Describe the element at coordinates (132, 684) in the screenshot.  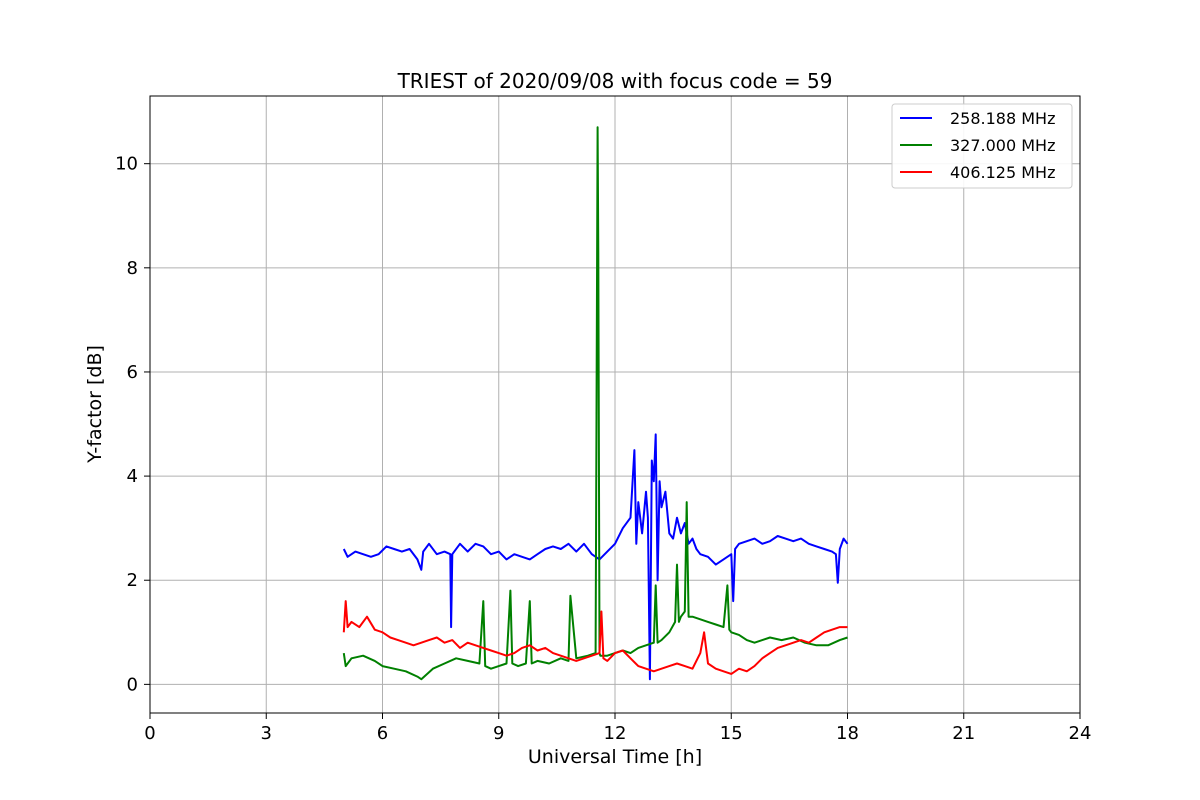
I see `y-tick-label: 0` at that location.